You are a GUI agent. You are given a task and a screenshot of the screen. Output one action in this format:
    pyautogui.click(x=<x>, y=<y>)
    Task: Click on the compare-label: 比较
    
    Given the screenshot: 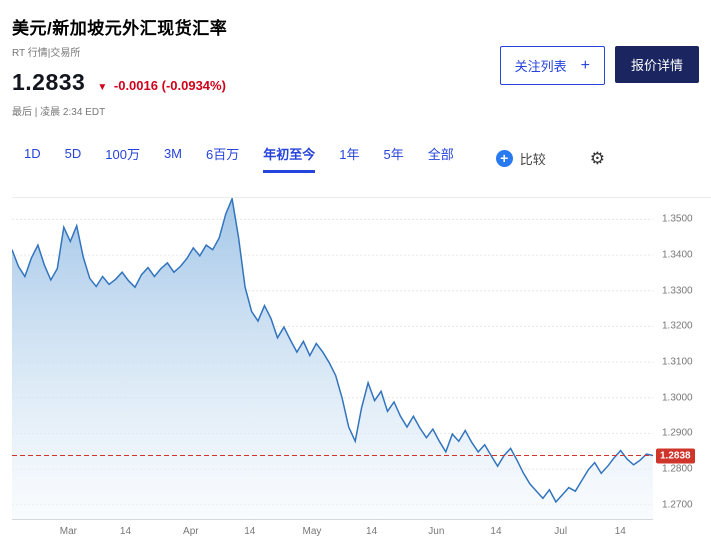 What is the action you would take?
    pyautogui.click(x=532, y=159)
    